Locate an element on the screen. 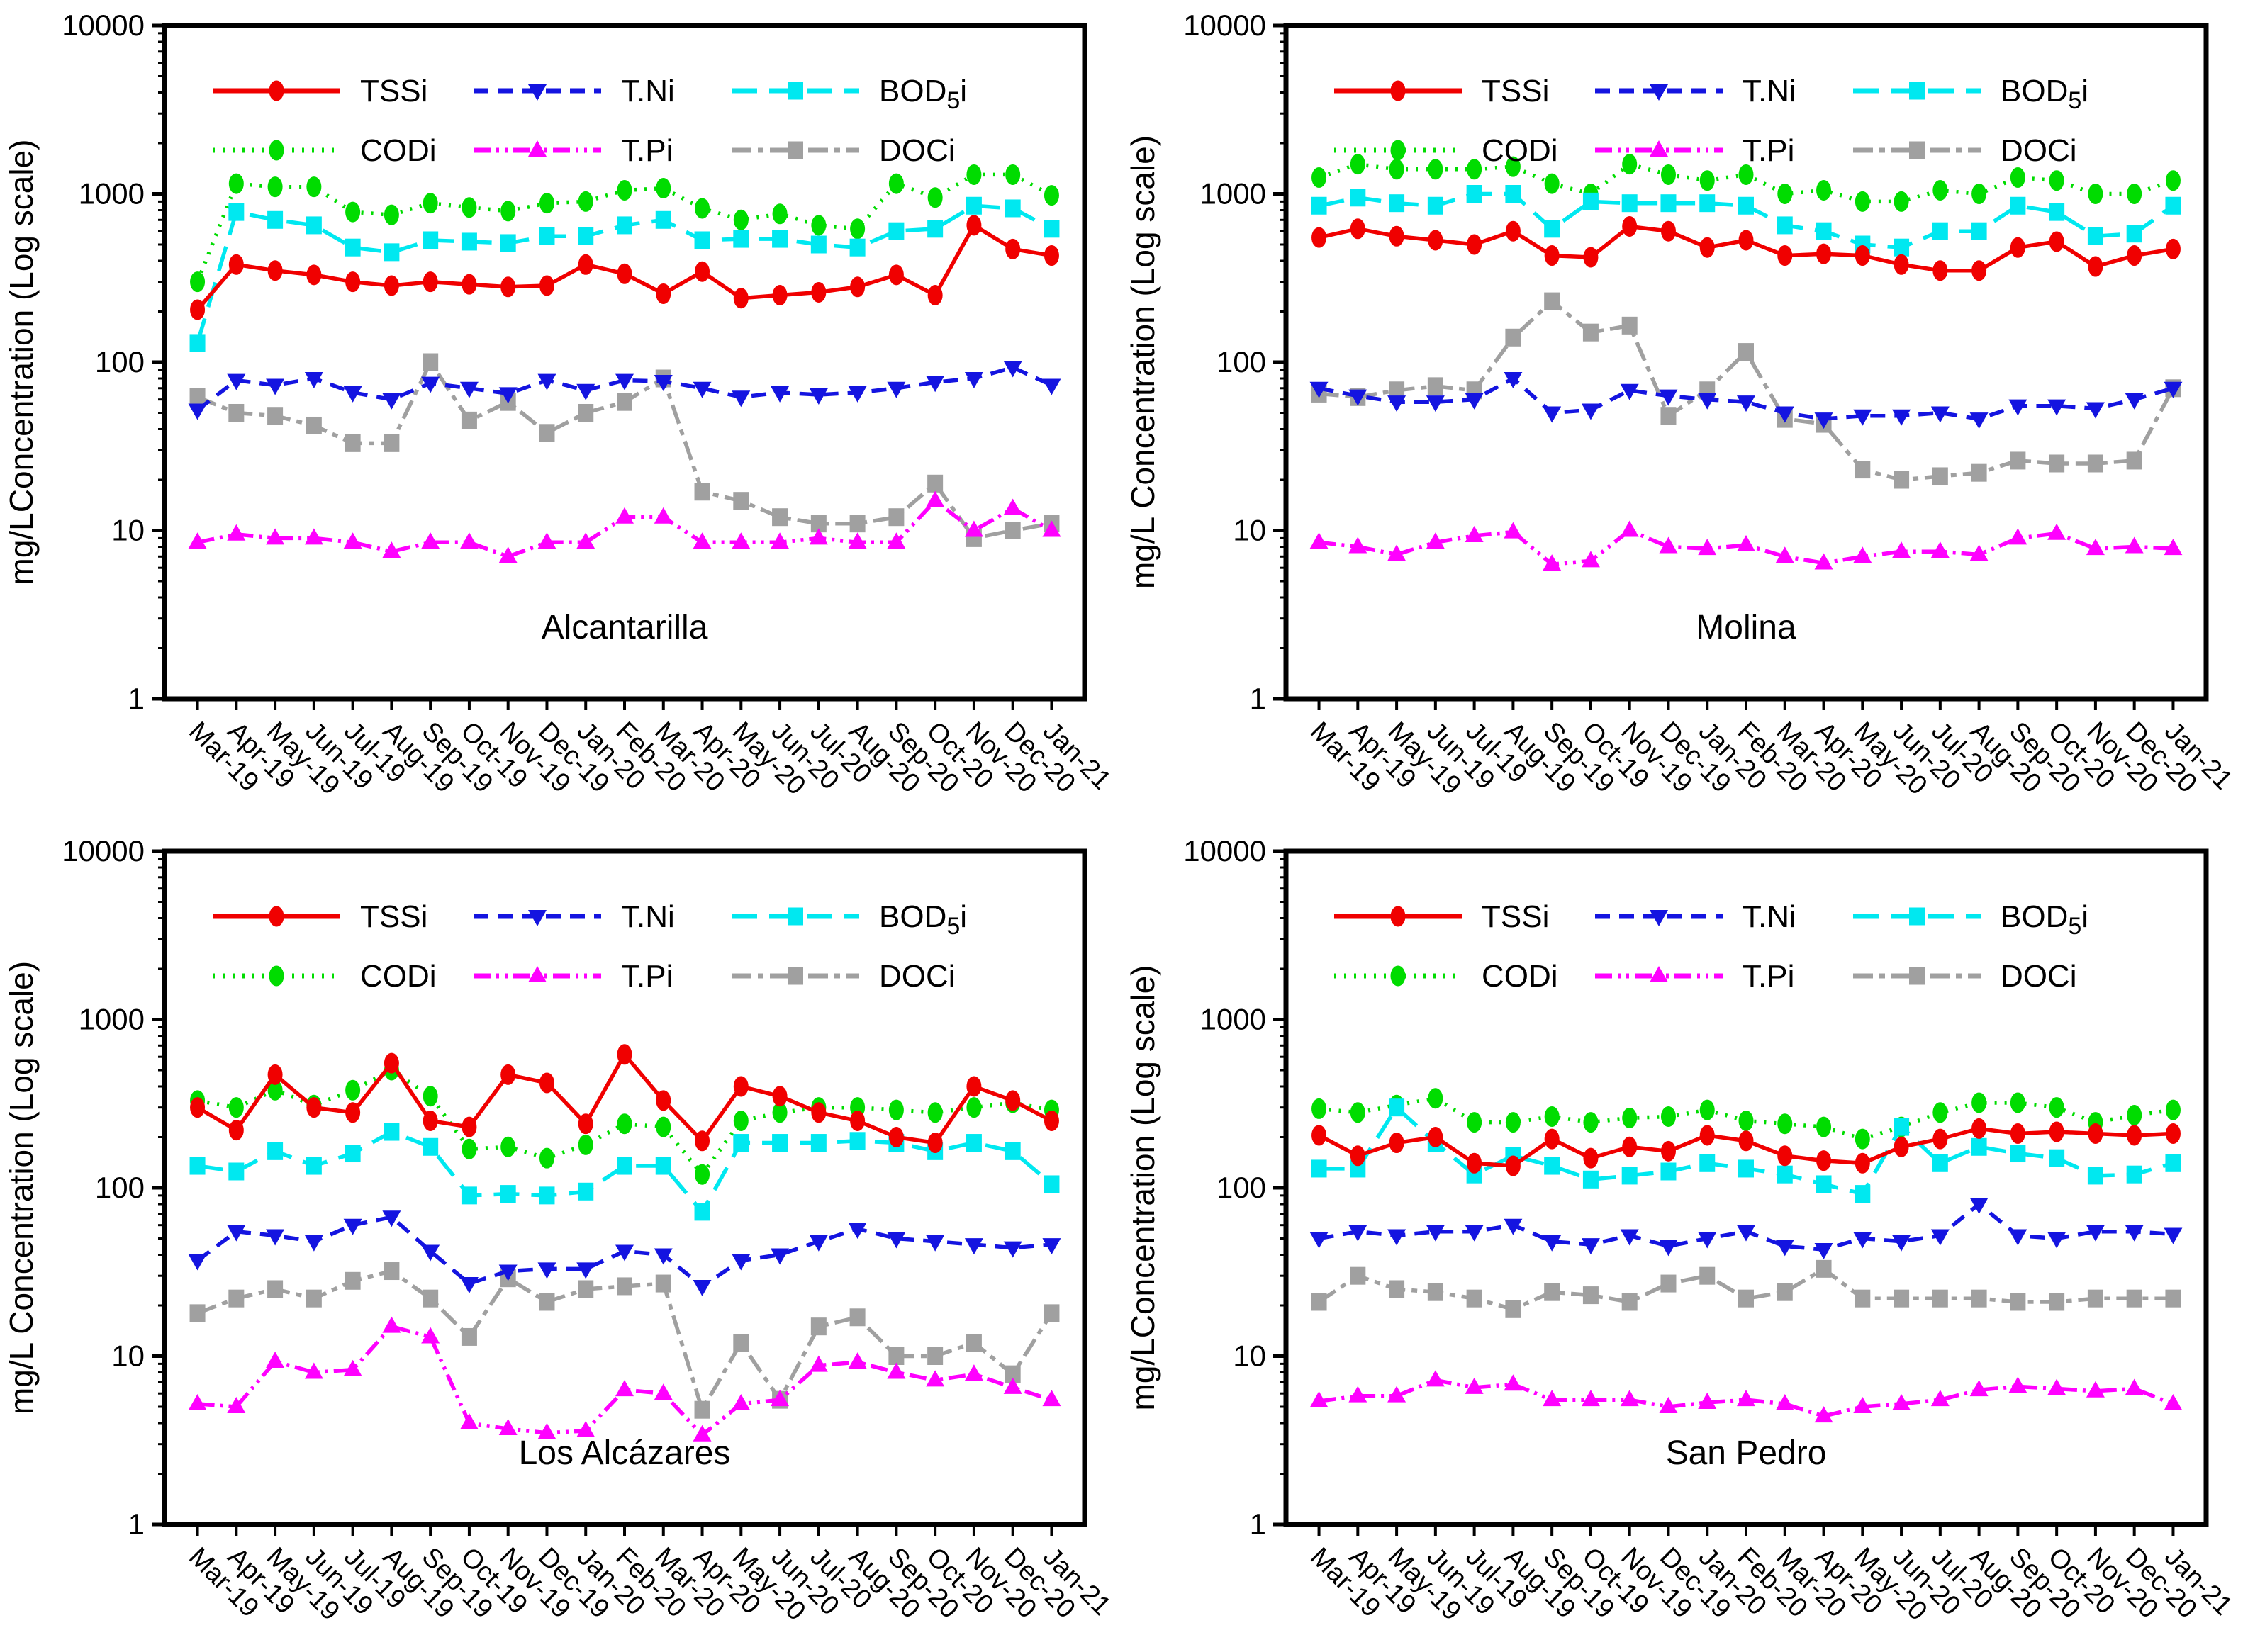 This screenshot has height=1652, width=2243. legend-label-CODi: CODi is located at coordinates (1520, 150).